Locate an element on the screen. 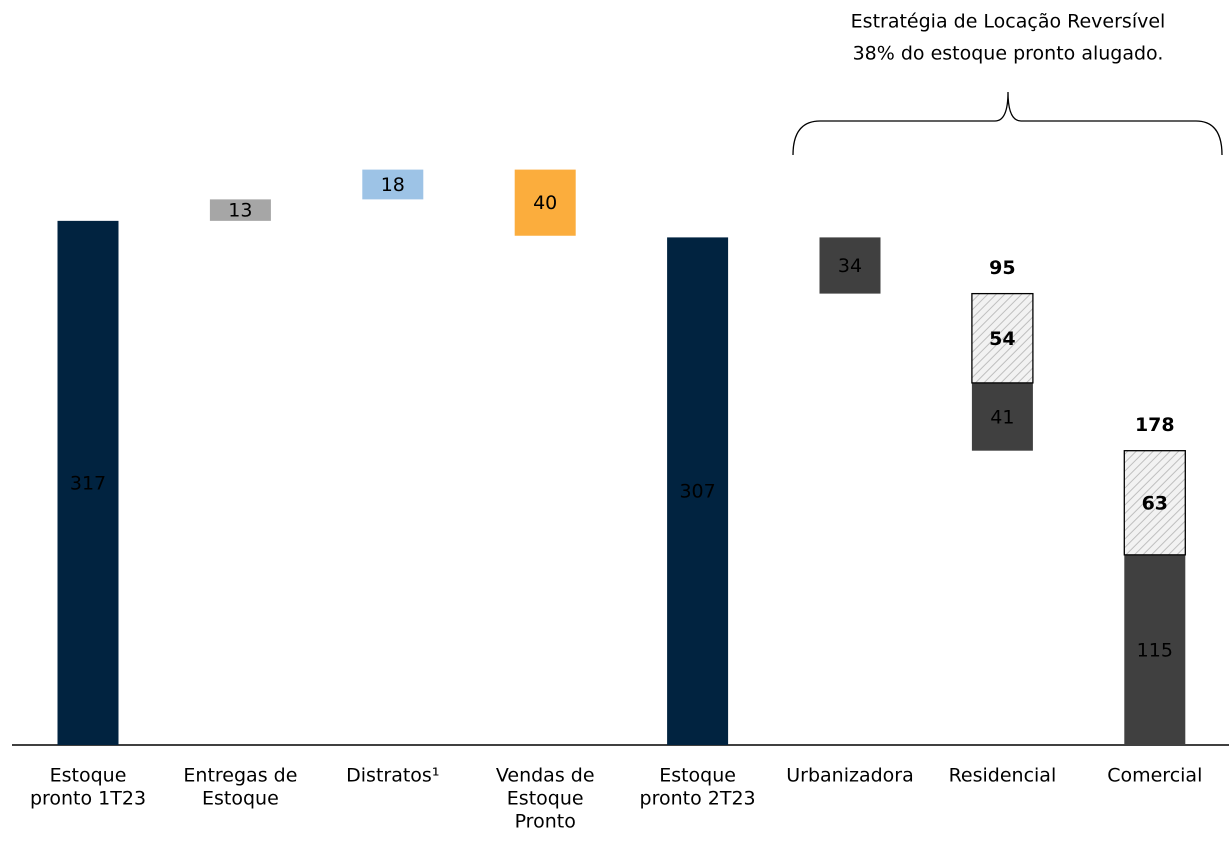 Image resolution: width=1229 pixels, height=844 pixels. x-tick-label: pronto 2T23 is located at coordinates (698, 799).